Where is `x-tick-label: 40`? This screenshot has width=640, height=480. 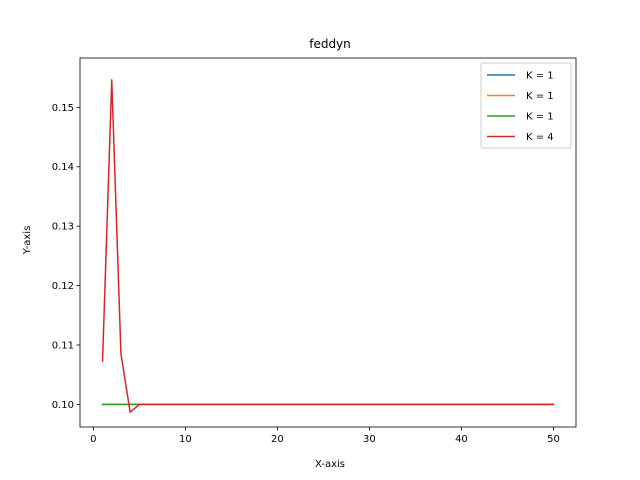
x-tick-label: 40 is located at coordinates (461, 439).